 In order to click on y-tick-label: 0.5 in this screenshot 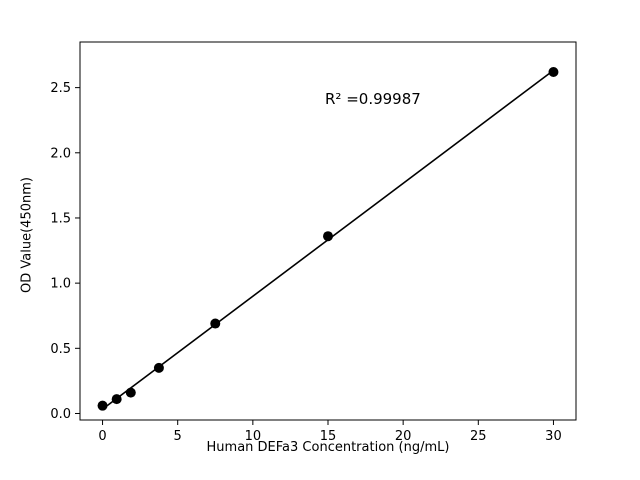, I will do `click(60, 349)`.